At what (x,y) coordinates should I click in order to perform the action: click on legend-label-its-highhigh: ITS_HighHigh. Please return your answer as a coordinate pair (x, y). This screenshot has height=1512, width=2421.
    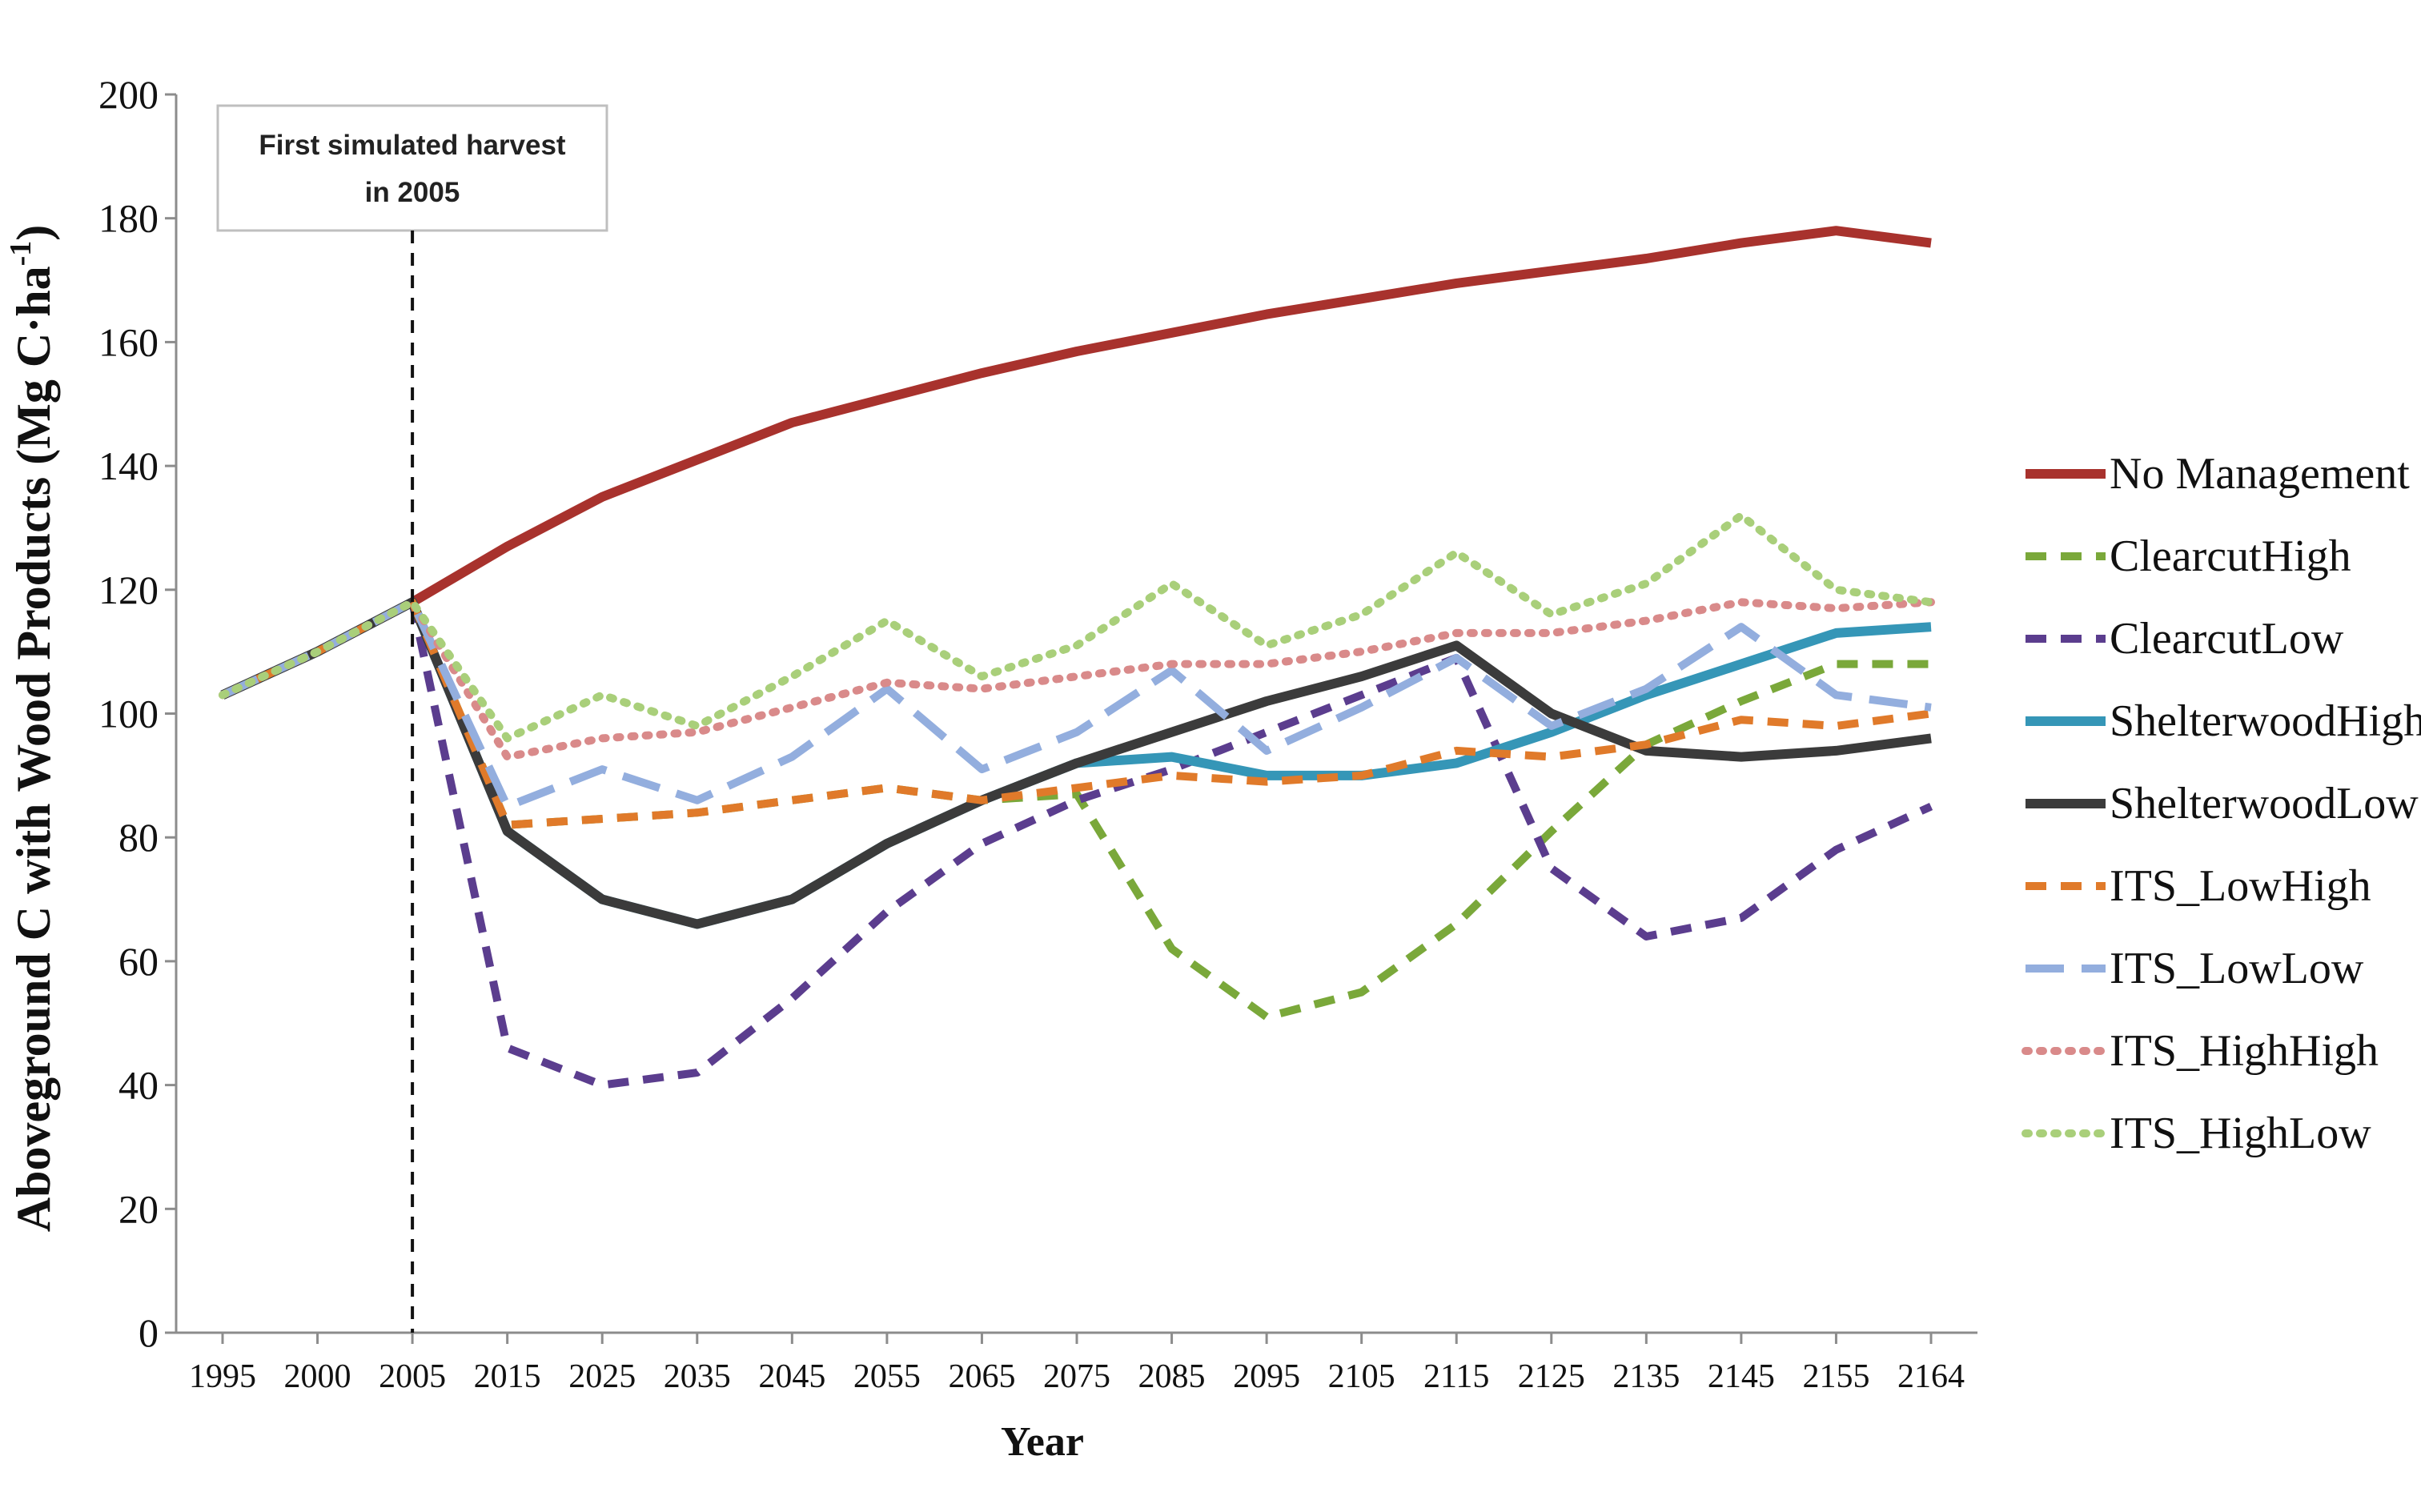
    Looking at the image, I should click on (2244, 1051).